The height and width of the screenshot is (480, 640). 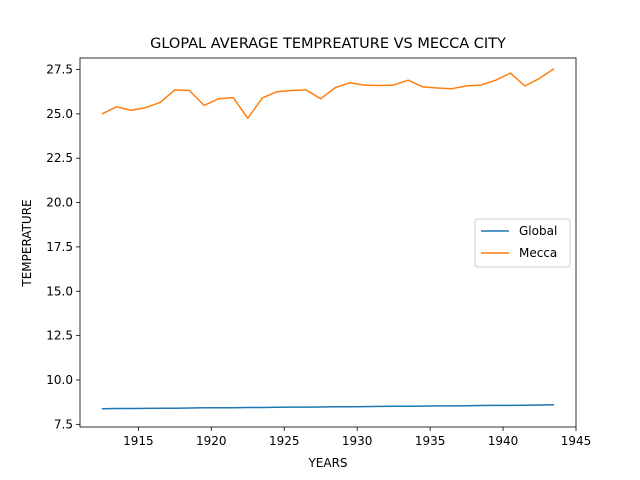 I want to click on x-tick-label: 1915, so click(x=138, y=441).